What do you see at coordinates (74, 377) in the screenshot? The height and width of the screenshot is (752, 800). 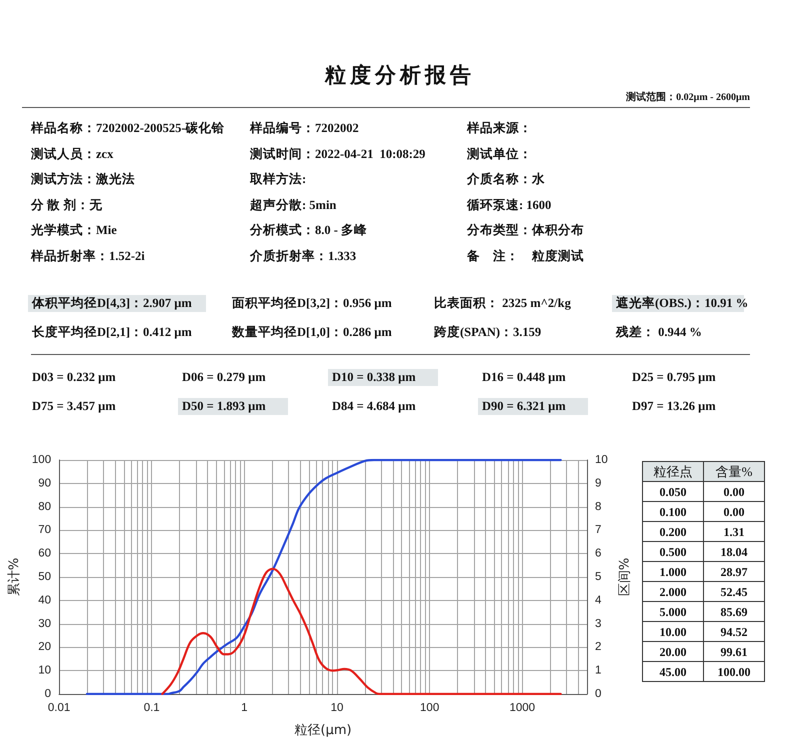 I see `text: D03 = 0.232 μm` at bounding box center [74, 377].